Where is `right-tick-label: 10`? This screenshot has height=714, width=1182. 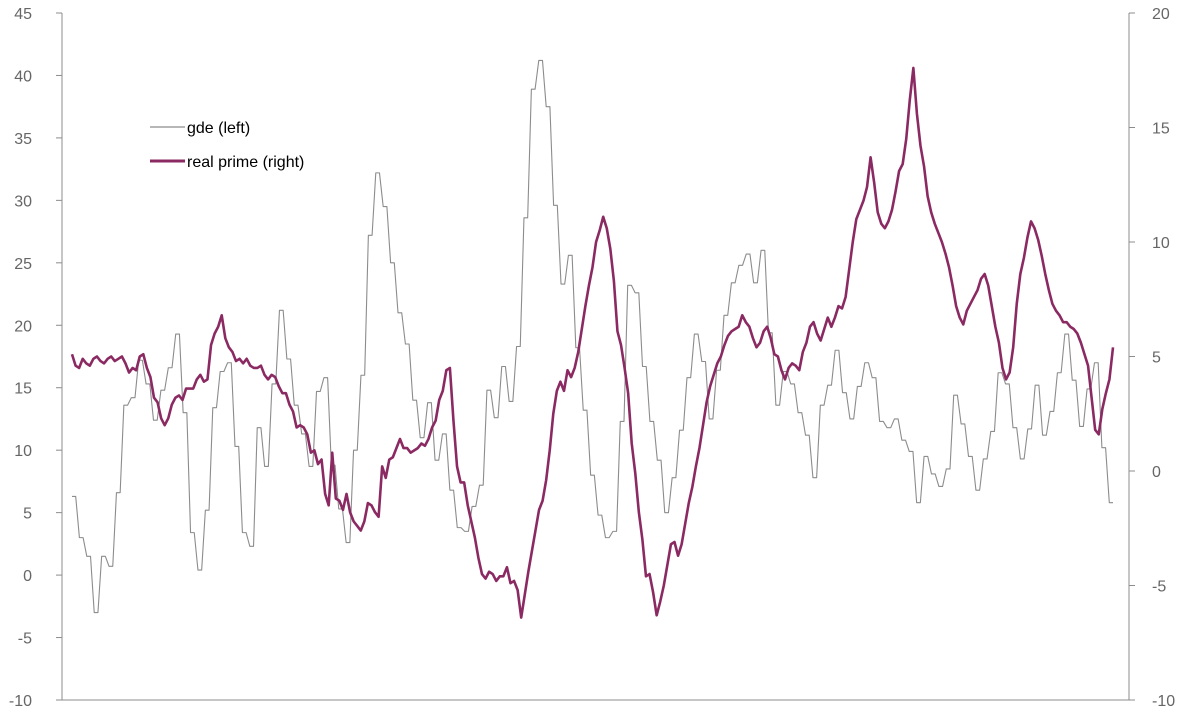
right-tick-label: 10 is located at coordinates (1161, 243).